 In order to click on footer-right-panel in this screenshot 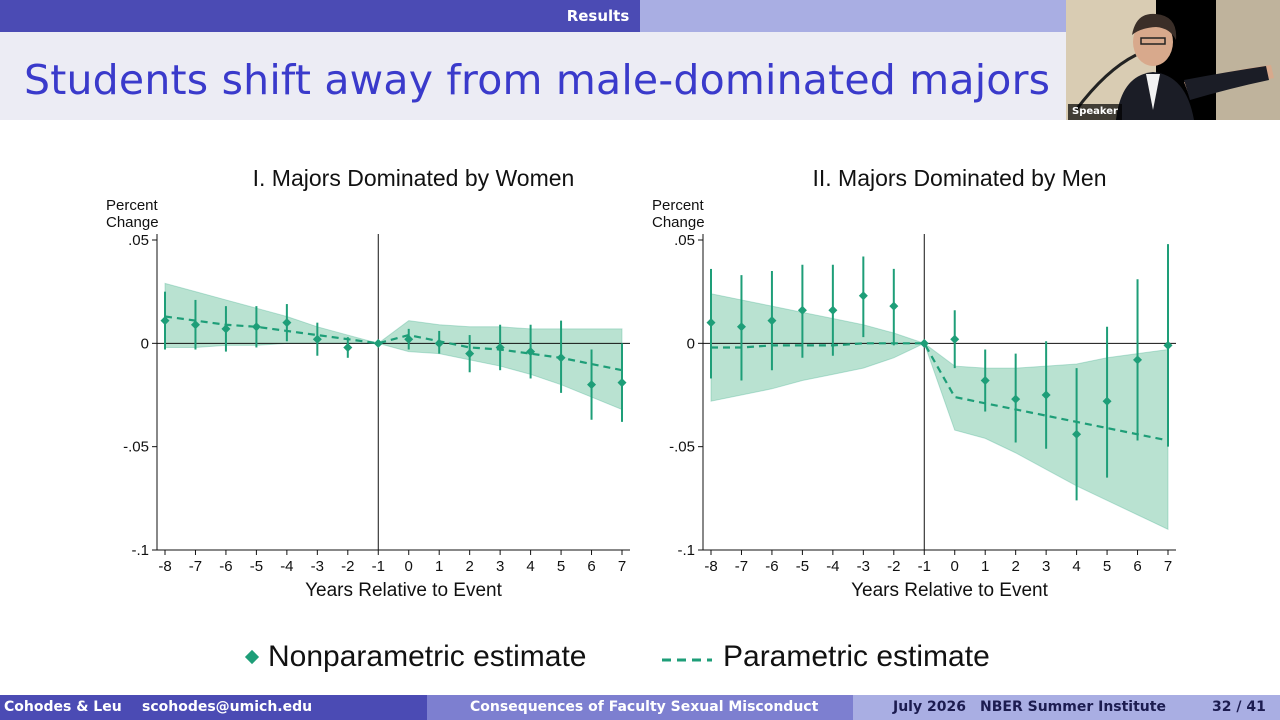, I will do `click(1066, 707)`.